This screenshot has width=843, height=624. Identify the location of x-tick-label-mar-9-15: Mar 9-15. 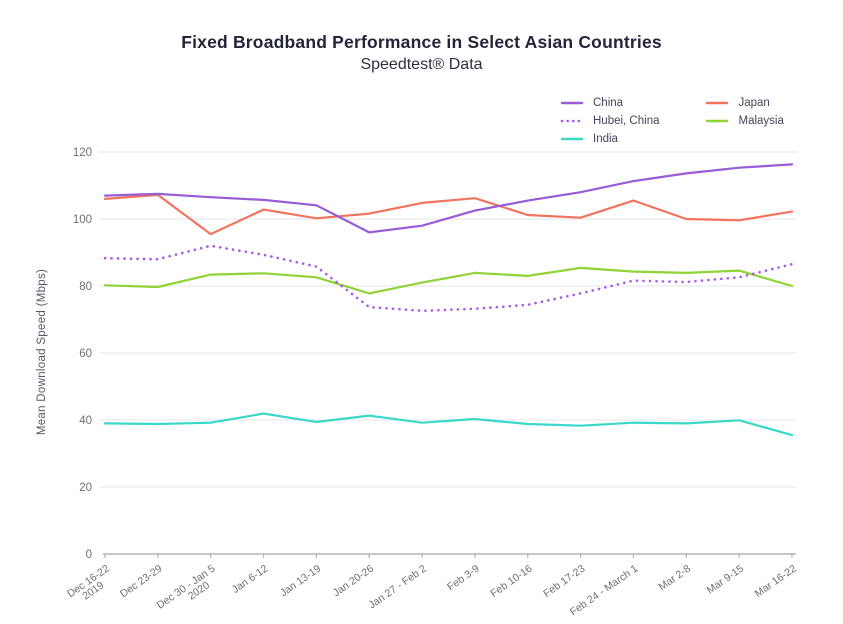
(725, 580).